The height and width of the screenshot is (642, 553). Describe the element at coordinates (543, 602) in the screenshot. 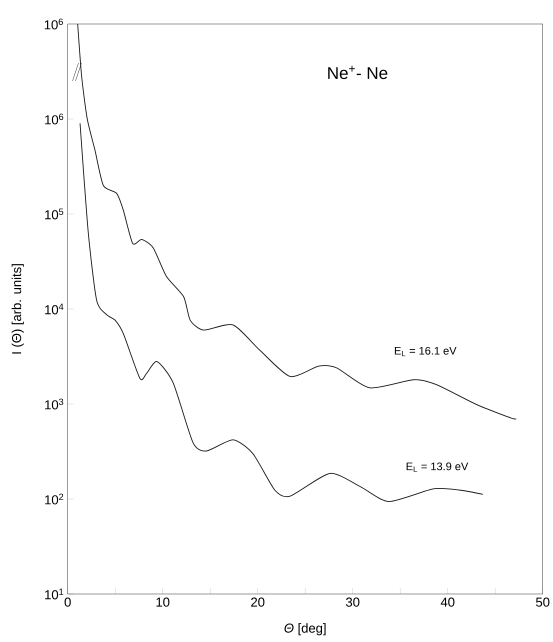

I see `x-tick-label: 50` at that location.